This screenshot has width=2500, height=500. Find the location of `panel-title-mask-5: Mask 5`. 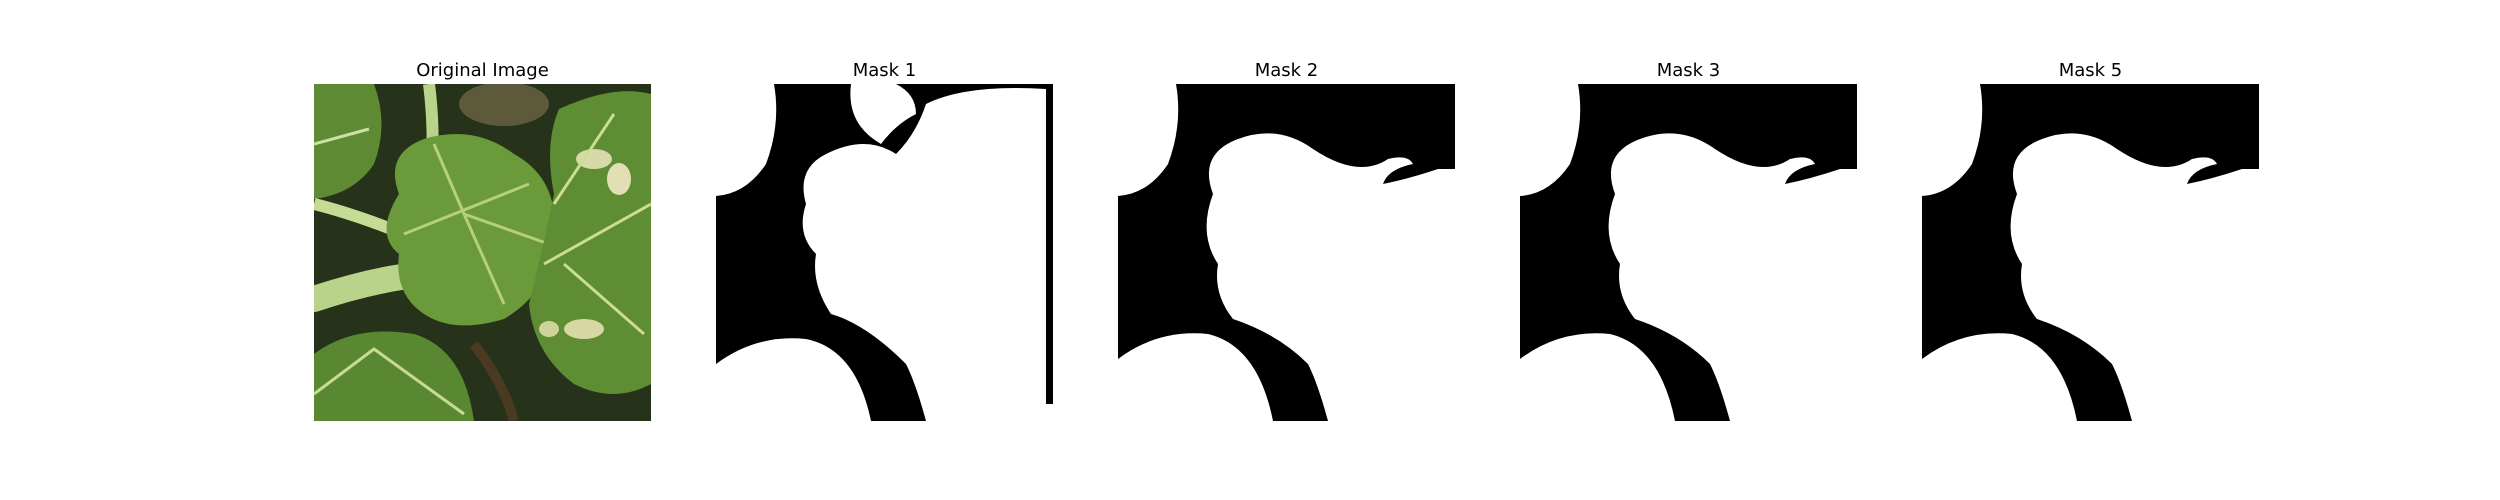

panel-title-mask-5: Mask 5 is located at coordinates (2090, 70).